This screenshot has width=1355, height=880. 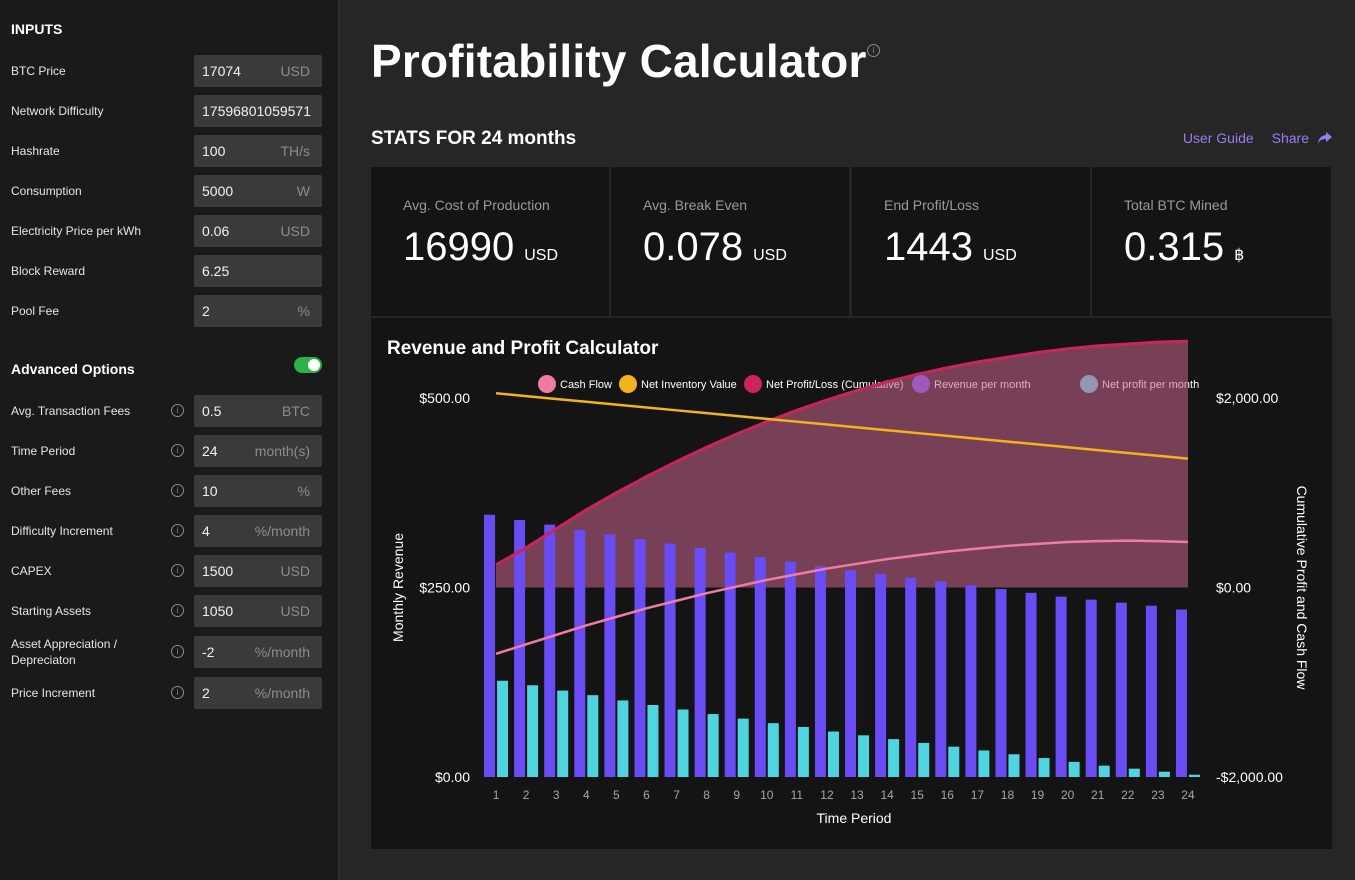 What do you see at coordinates (237, 652) in the screenshot?
I see `asset-appreciation-depreciaton-input` at bounding box center [237, 652].